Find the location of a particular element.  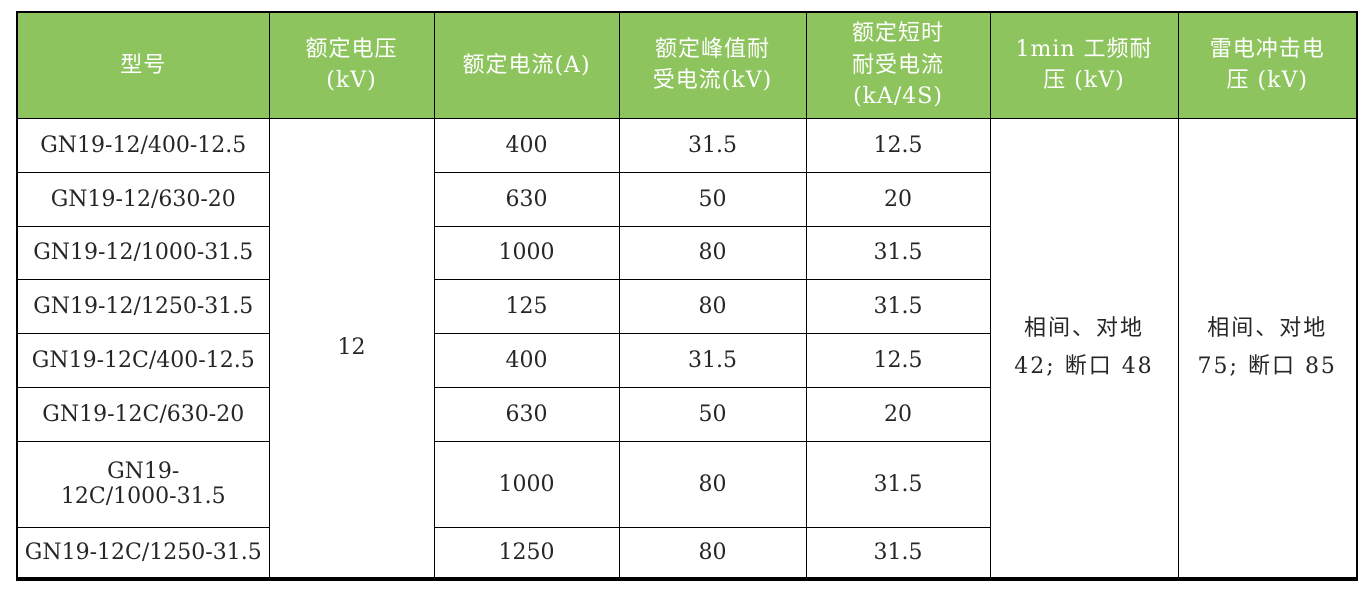

header-cell-lightning-impulse-voltage: 雷电冲击电 压 (kV) is located at coordinates (1267, 65).